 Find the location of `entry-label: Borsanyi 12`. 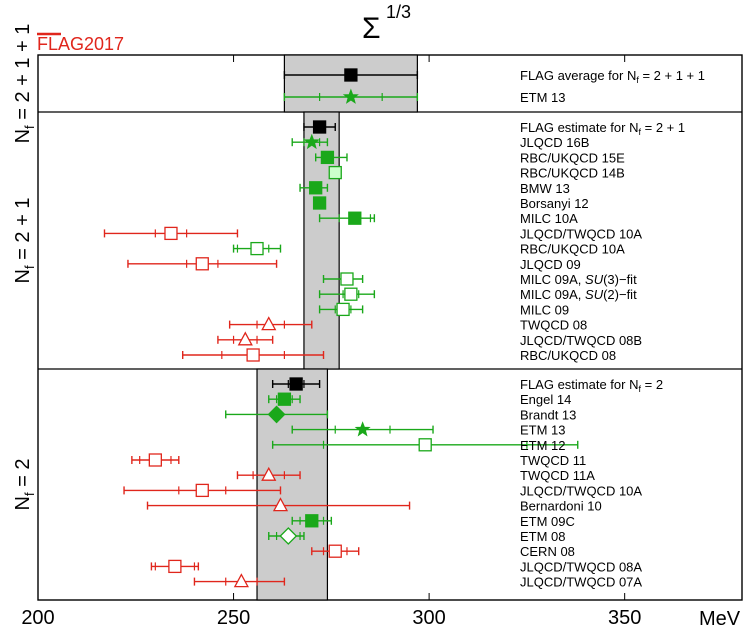

entry-label: Borsanyi 12 is located at coordinates (554, 203).